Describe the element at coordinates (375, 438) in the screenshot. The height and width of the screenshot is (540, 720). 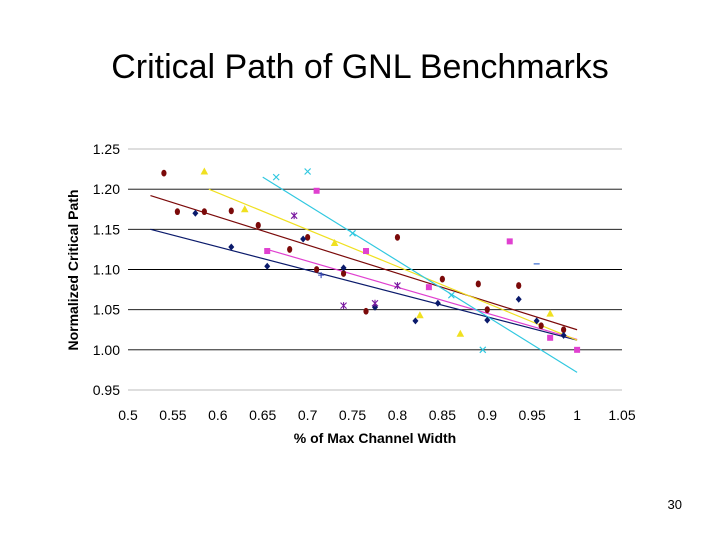
I see `x-axis-title: % of Max Channel Width` at that location.